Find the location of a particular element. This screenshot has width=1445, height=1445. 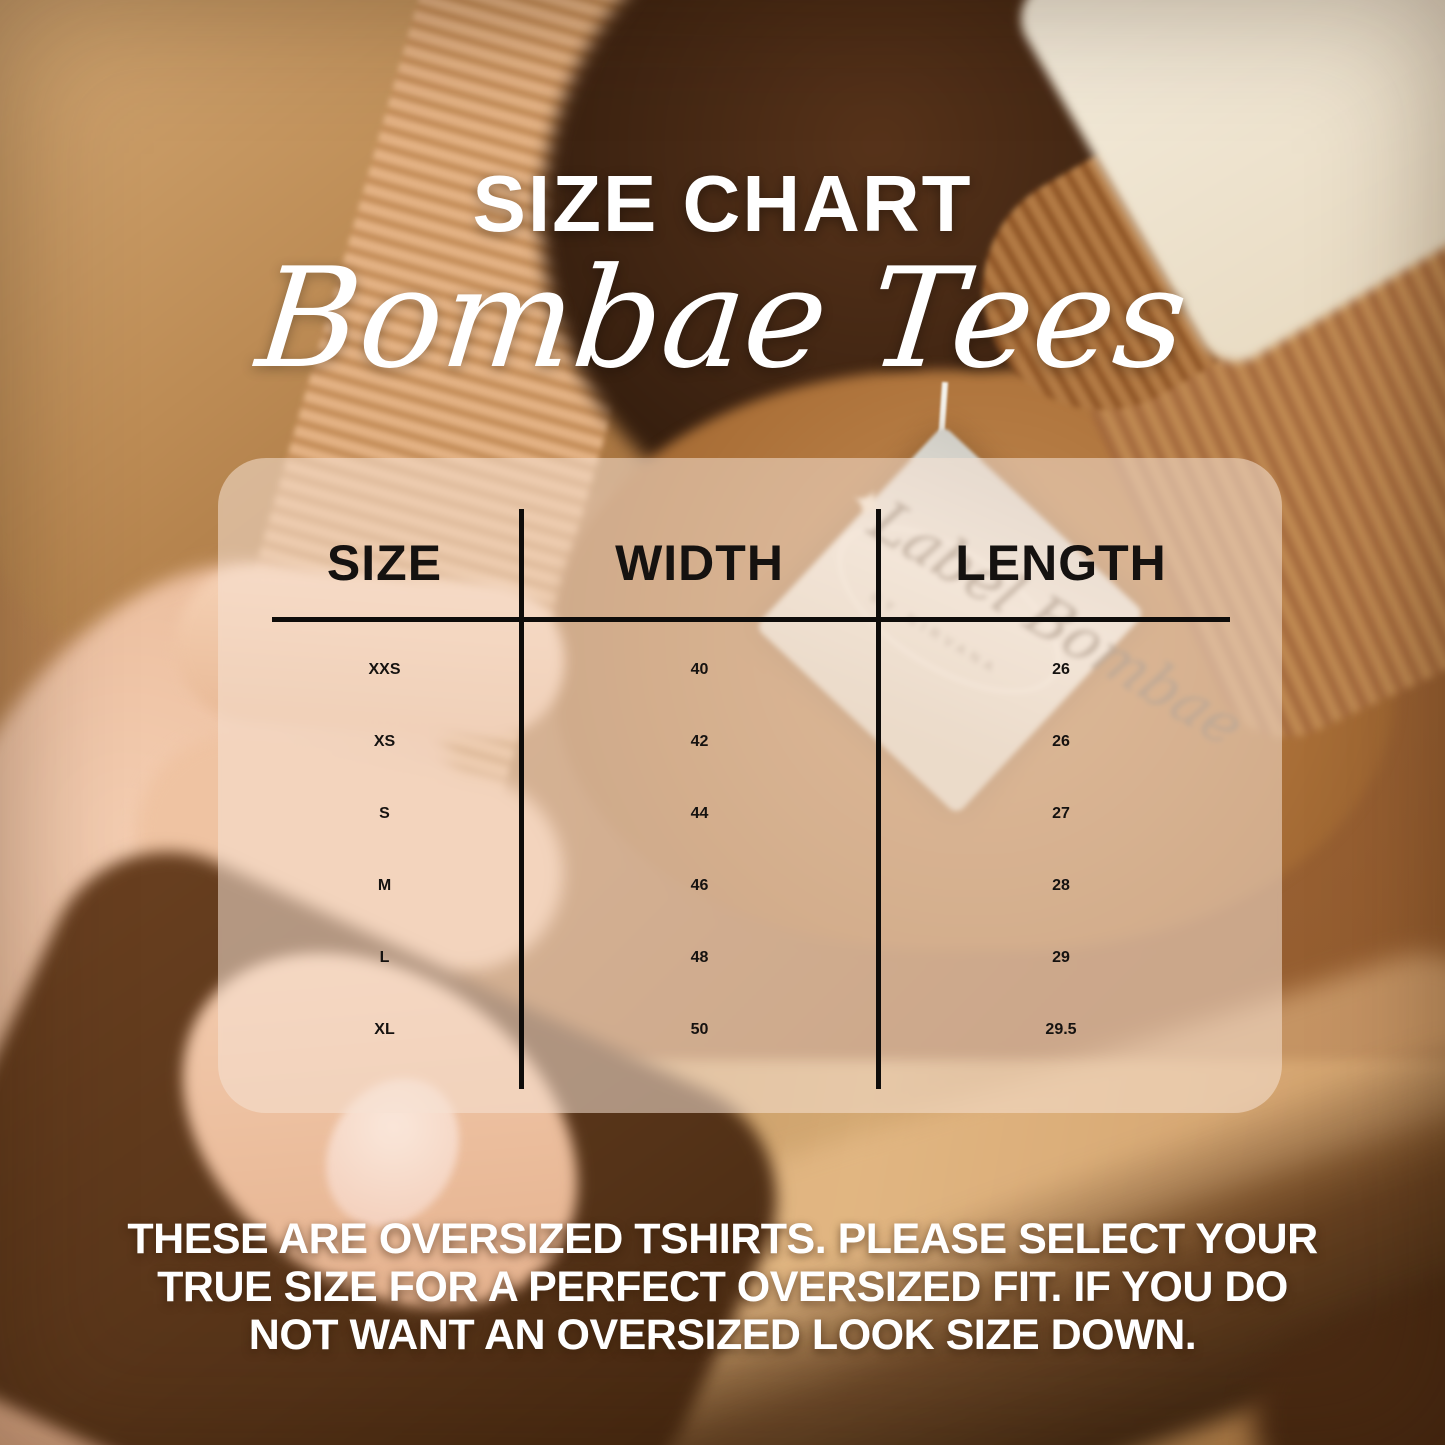

table-row: S 44 27 is located at coordinates (750, 814).